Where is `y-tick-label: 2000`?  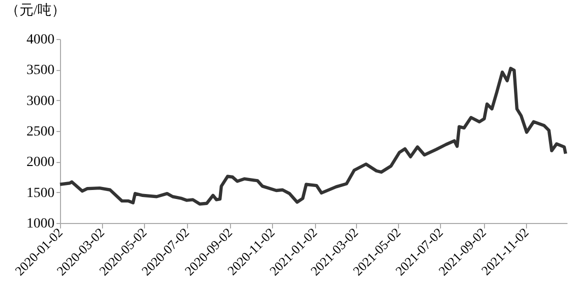
y-tick-label: 2000 is located at coordinates (40, 162).